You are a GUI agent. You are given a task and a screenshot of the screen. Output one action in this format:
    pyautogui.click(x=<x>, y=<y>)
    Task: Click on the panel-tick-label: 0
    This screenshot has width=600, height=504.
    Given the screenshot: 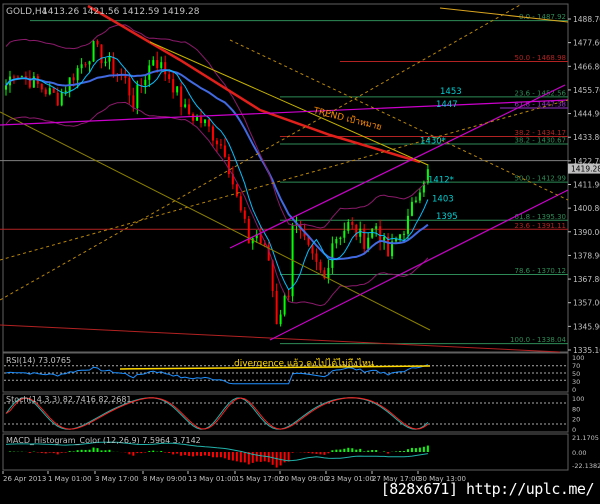 What is the action you would take?
    pyautogui.click(x=574, y=390)
    